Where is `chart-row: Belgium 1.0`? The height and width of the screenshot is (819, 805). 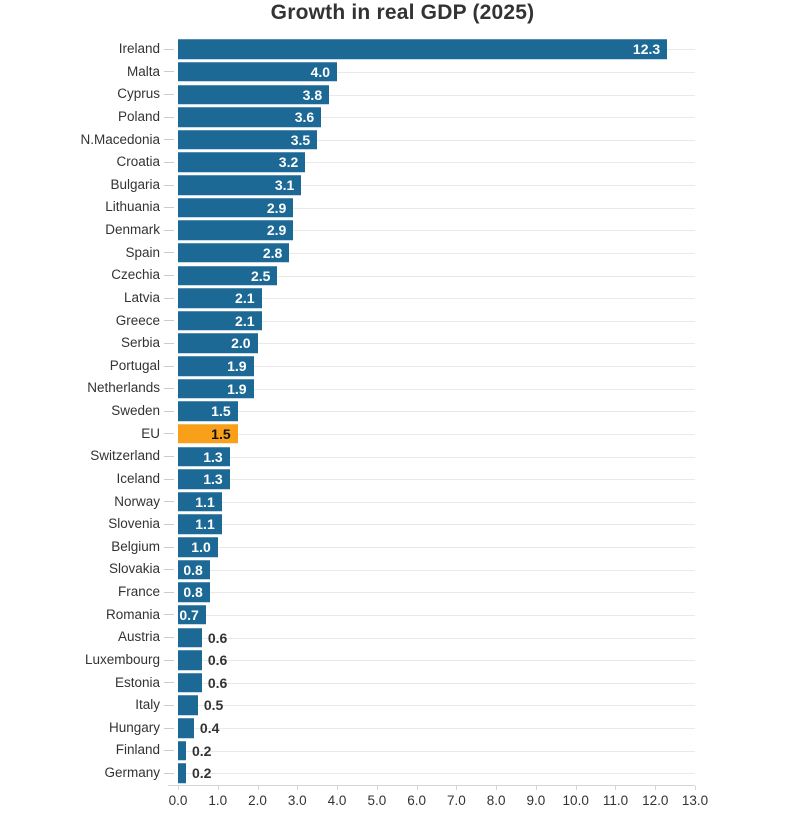
chart-row: Belgium 1.0 is located at coordinates (402, 547).